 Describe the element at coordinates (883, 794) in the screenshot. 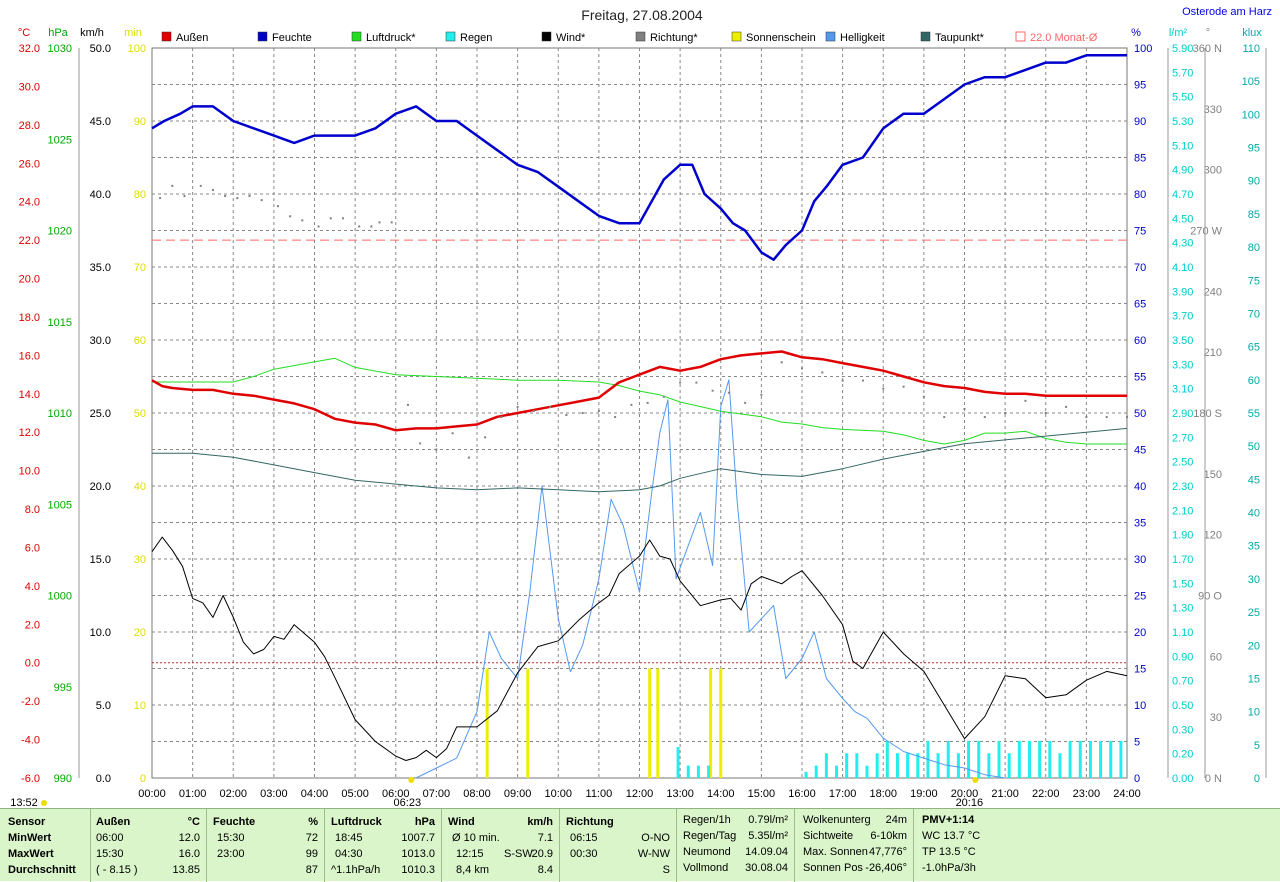

I see `time-tick: 18:00` at that location.